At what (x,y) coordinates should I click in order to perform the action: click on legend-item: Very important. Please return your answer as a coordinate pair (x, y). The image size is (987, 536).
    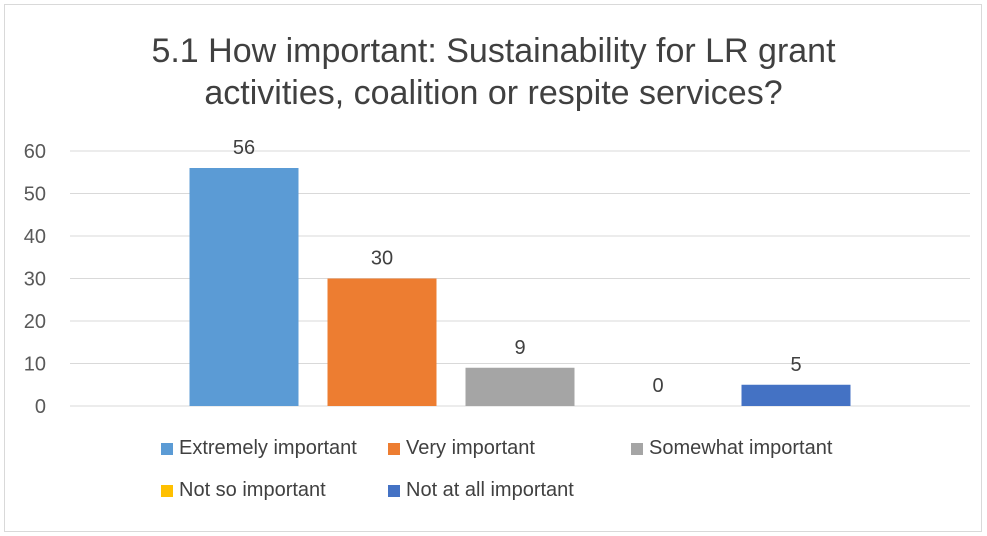
    Looking at the image, I should click on (461, 448).